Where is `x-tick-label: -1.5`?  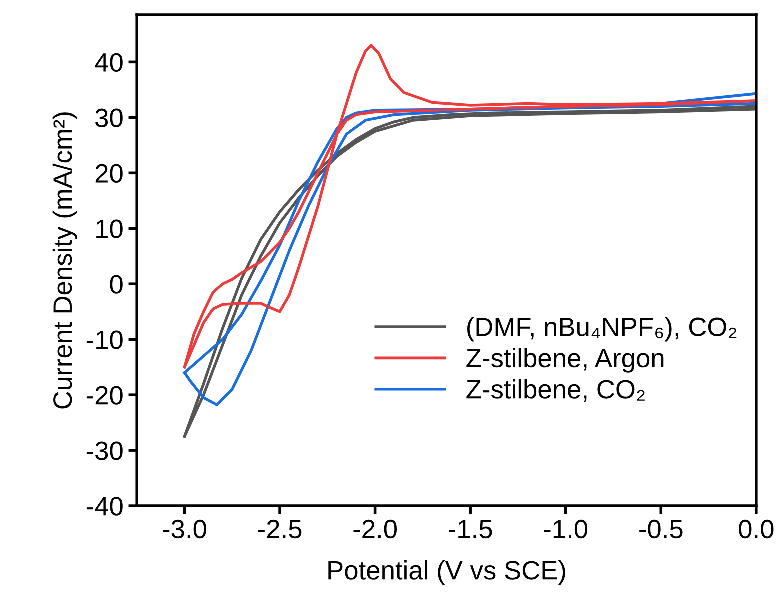
x-tick-label: -1.5 is located at coordinates (470, 529).